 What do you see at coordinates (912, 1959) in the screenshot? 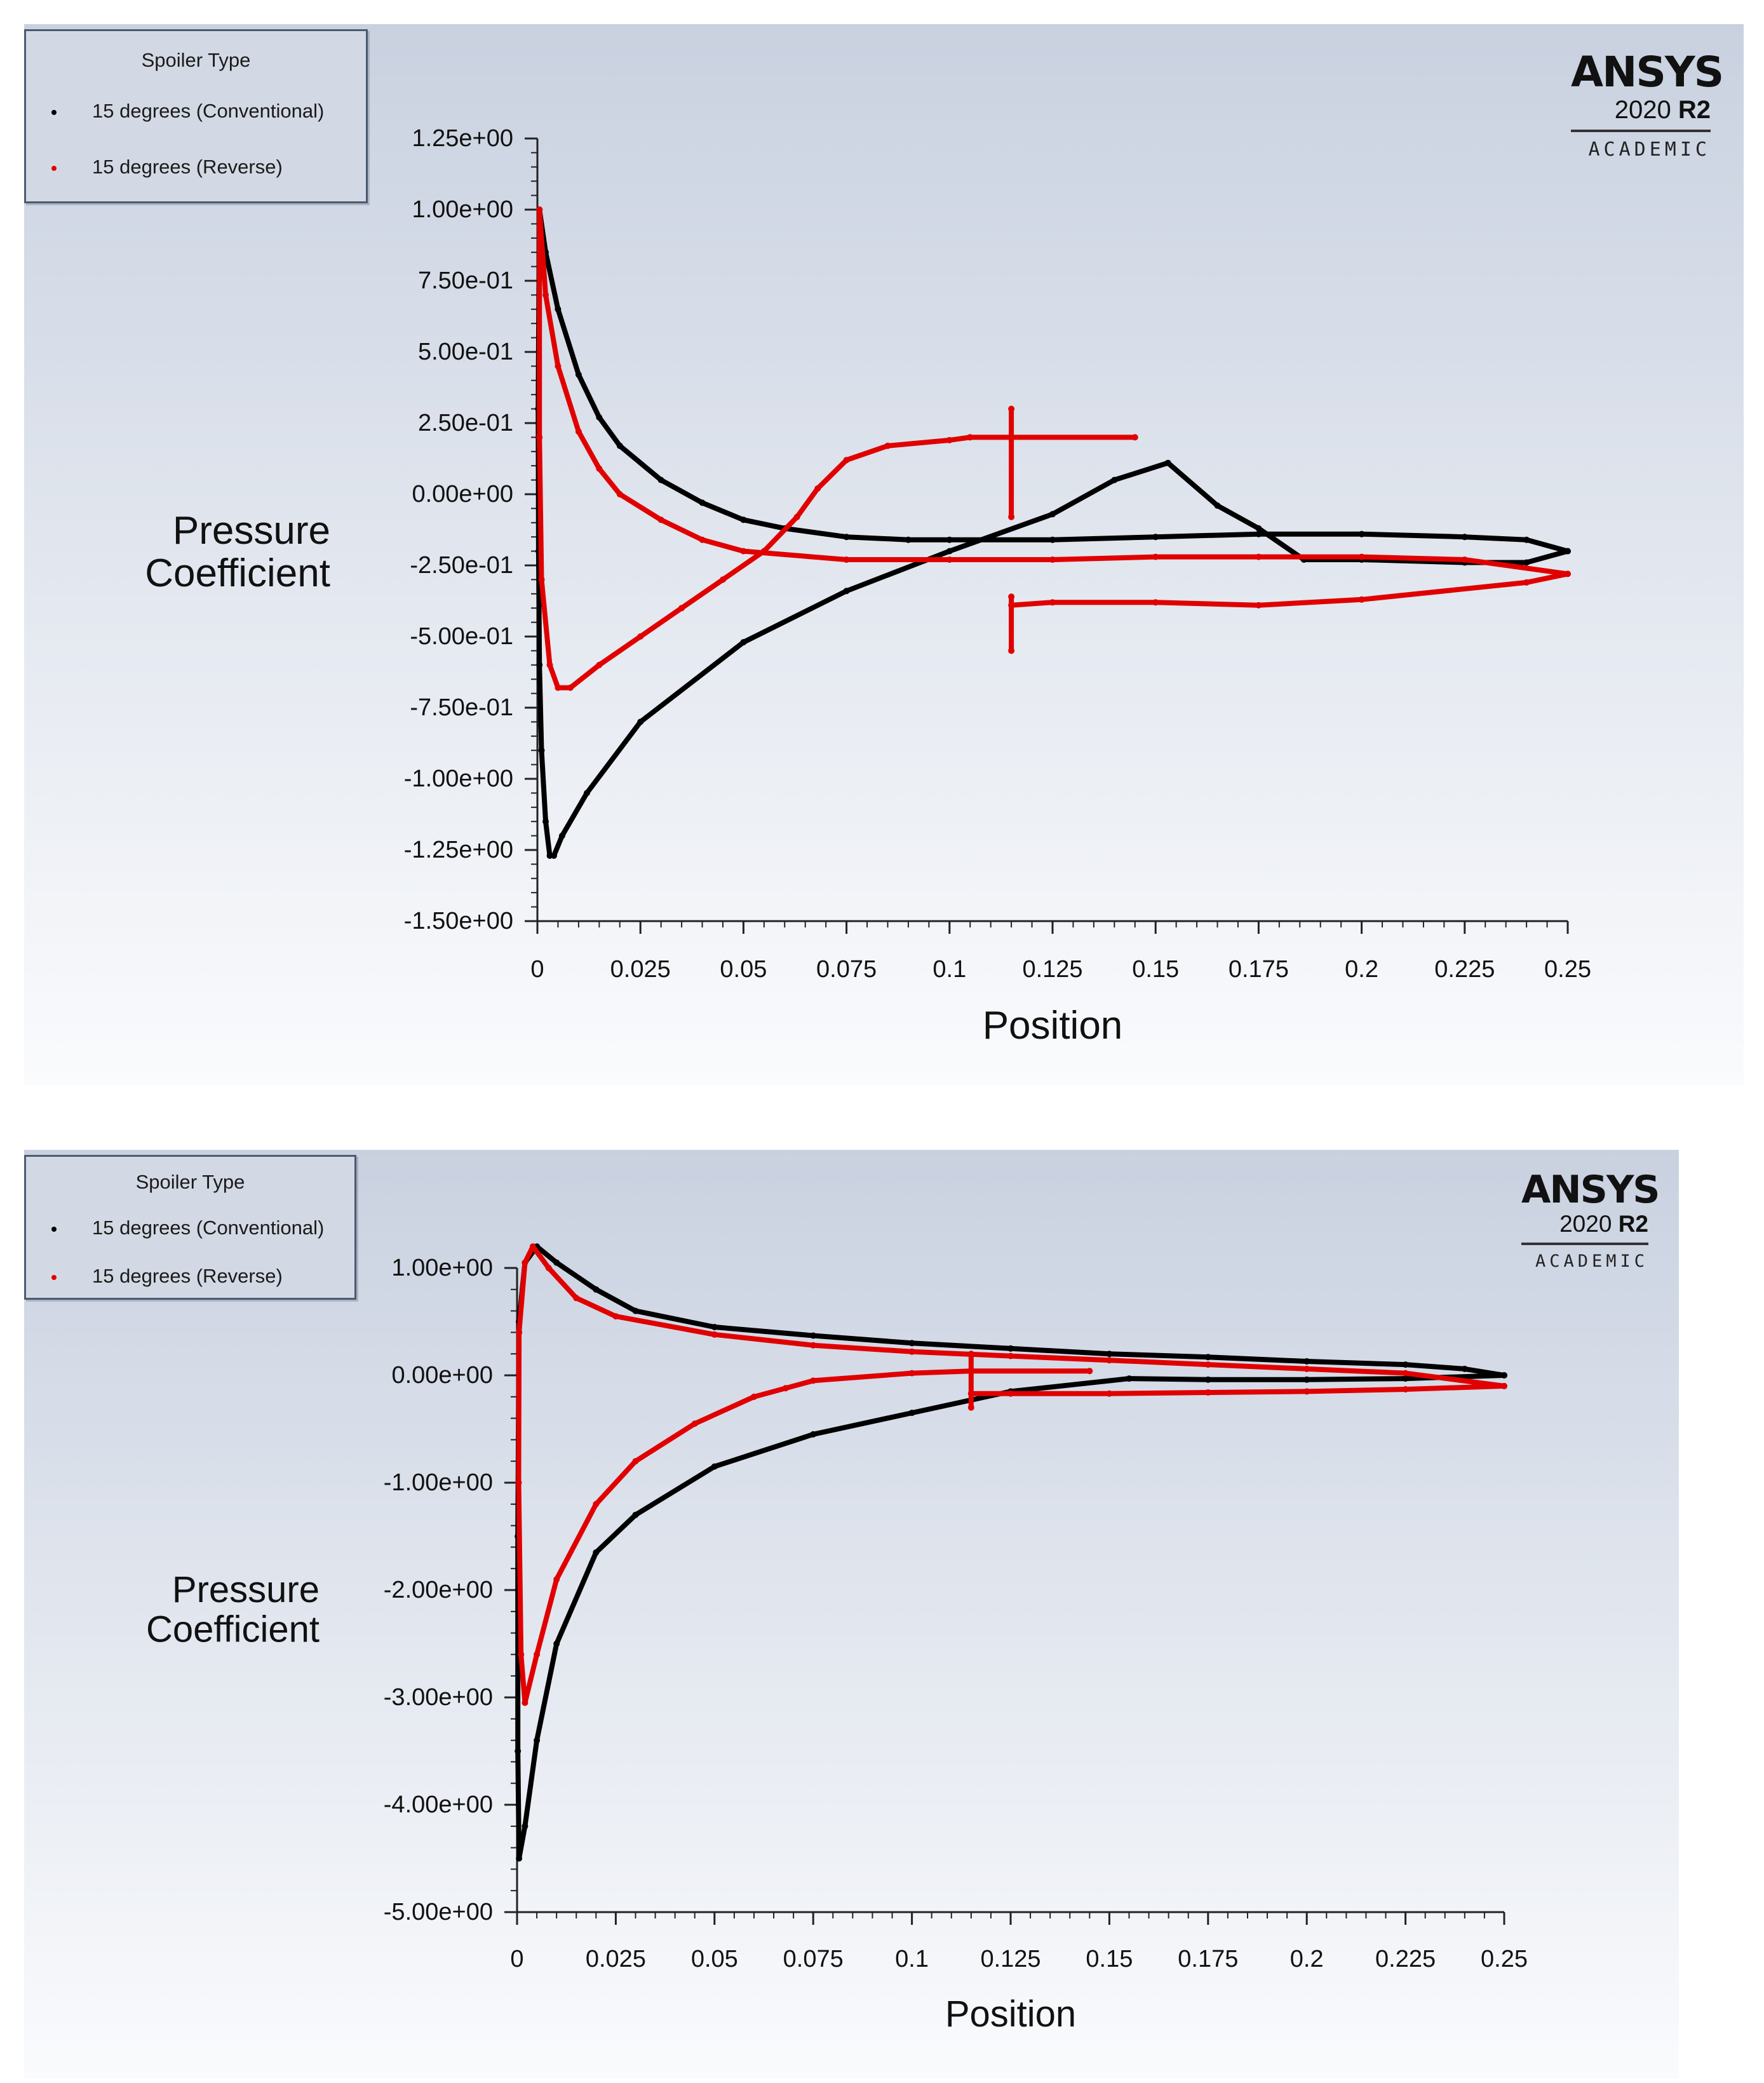
I see `x-tick-label: 0.1` at bounding box center [912, 1959].